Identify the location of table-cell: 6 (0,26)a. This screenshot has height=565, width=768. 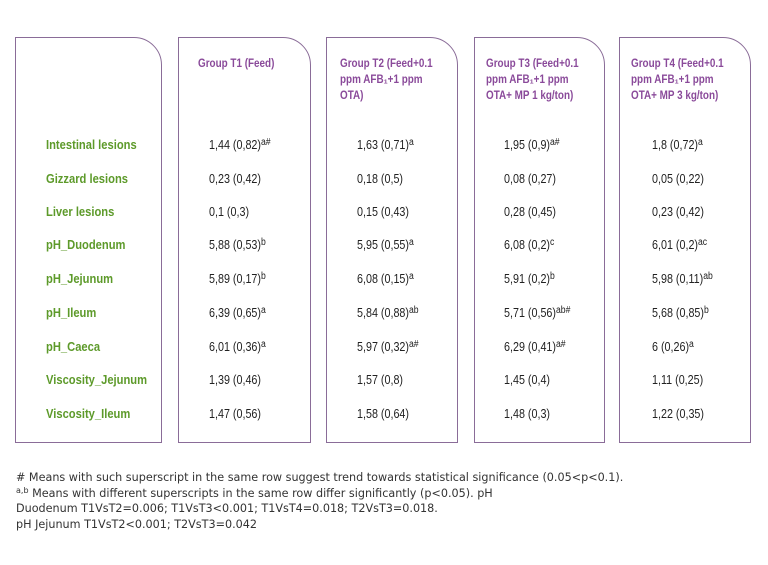
(673, 347).